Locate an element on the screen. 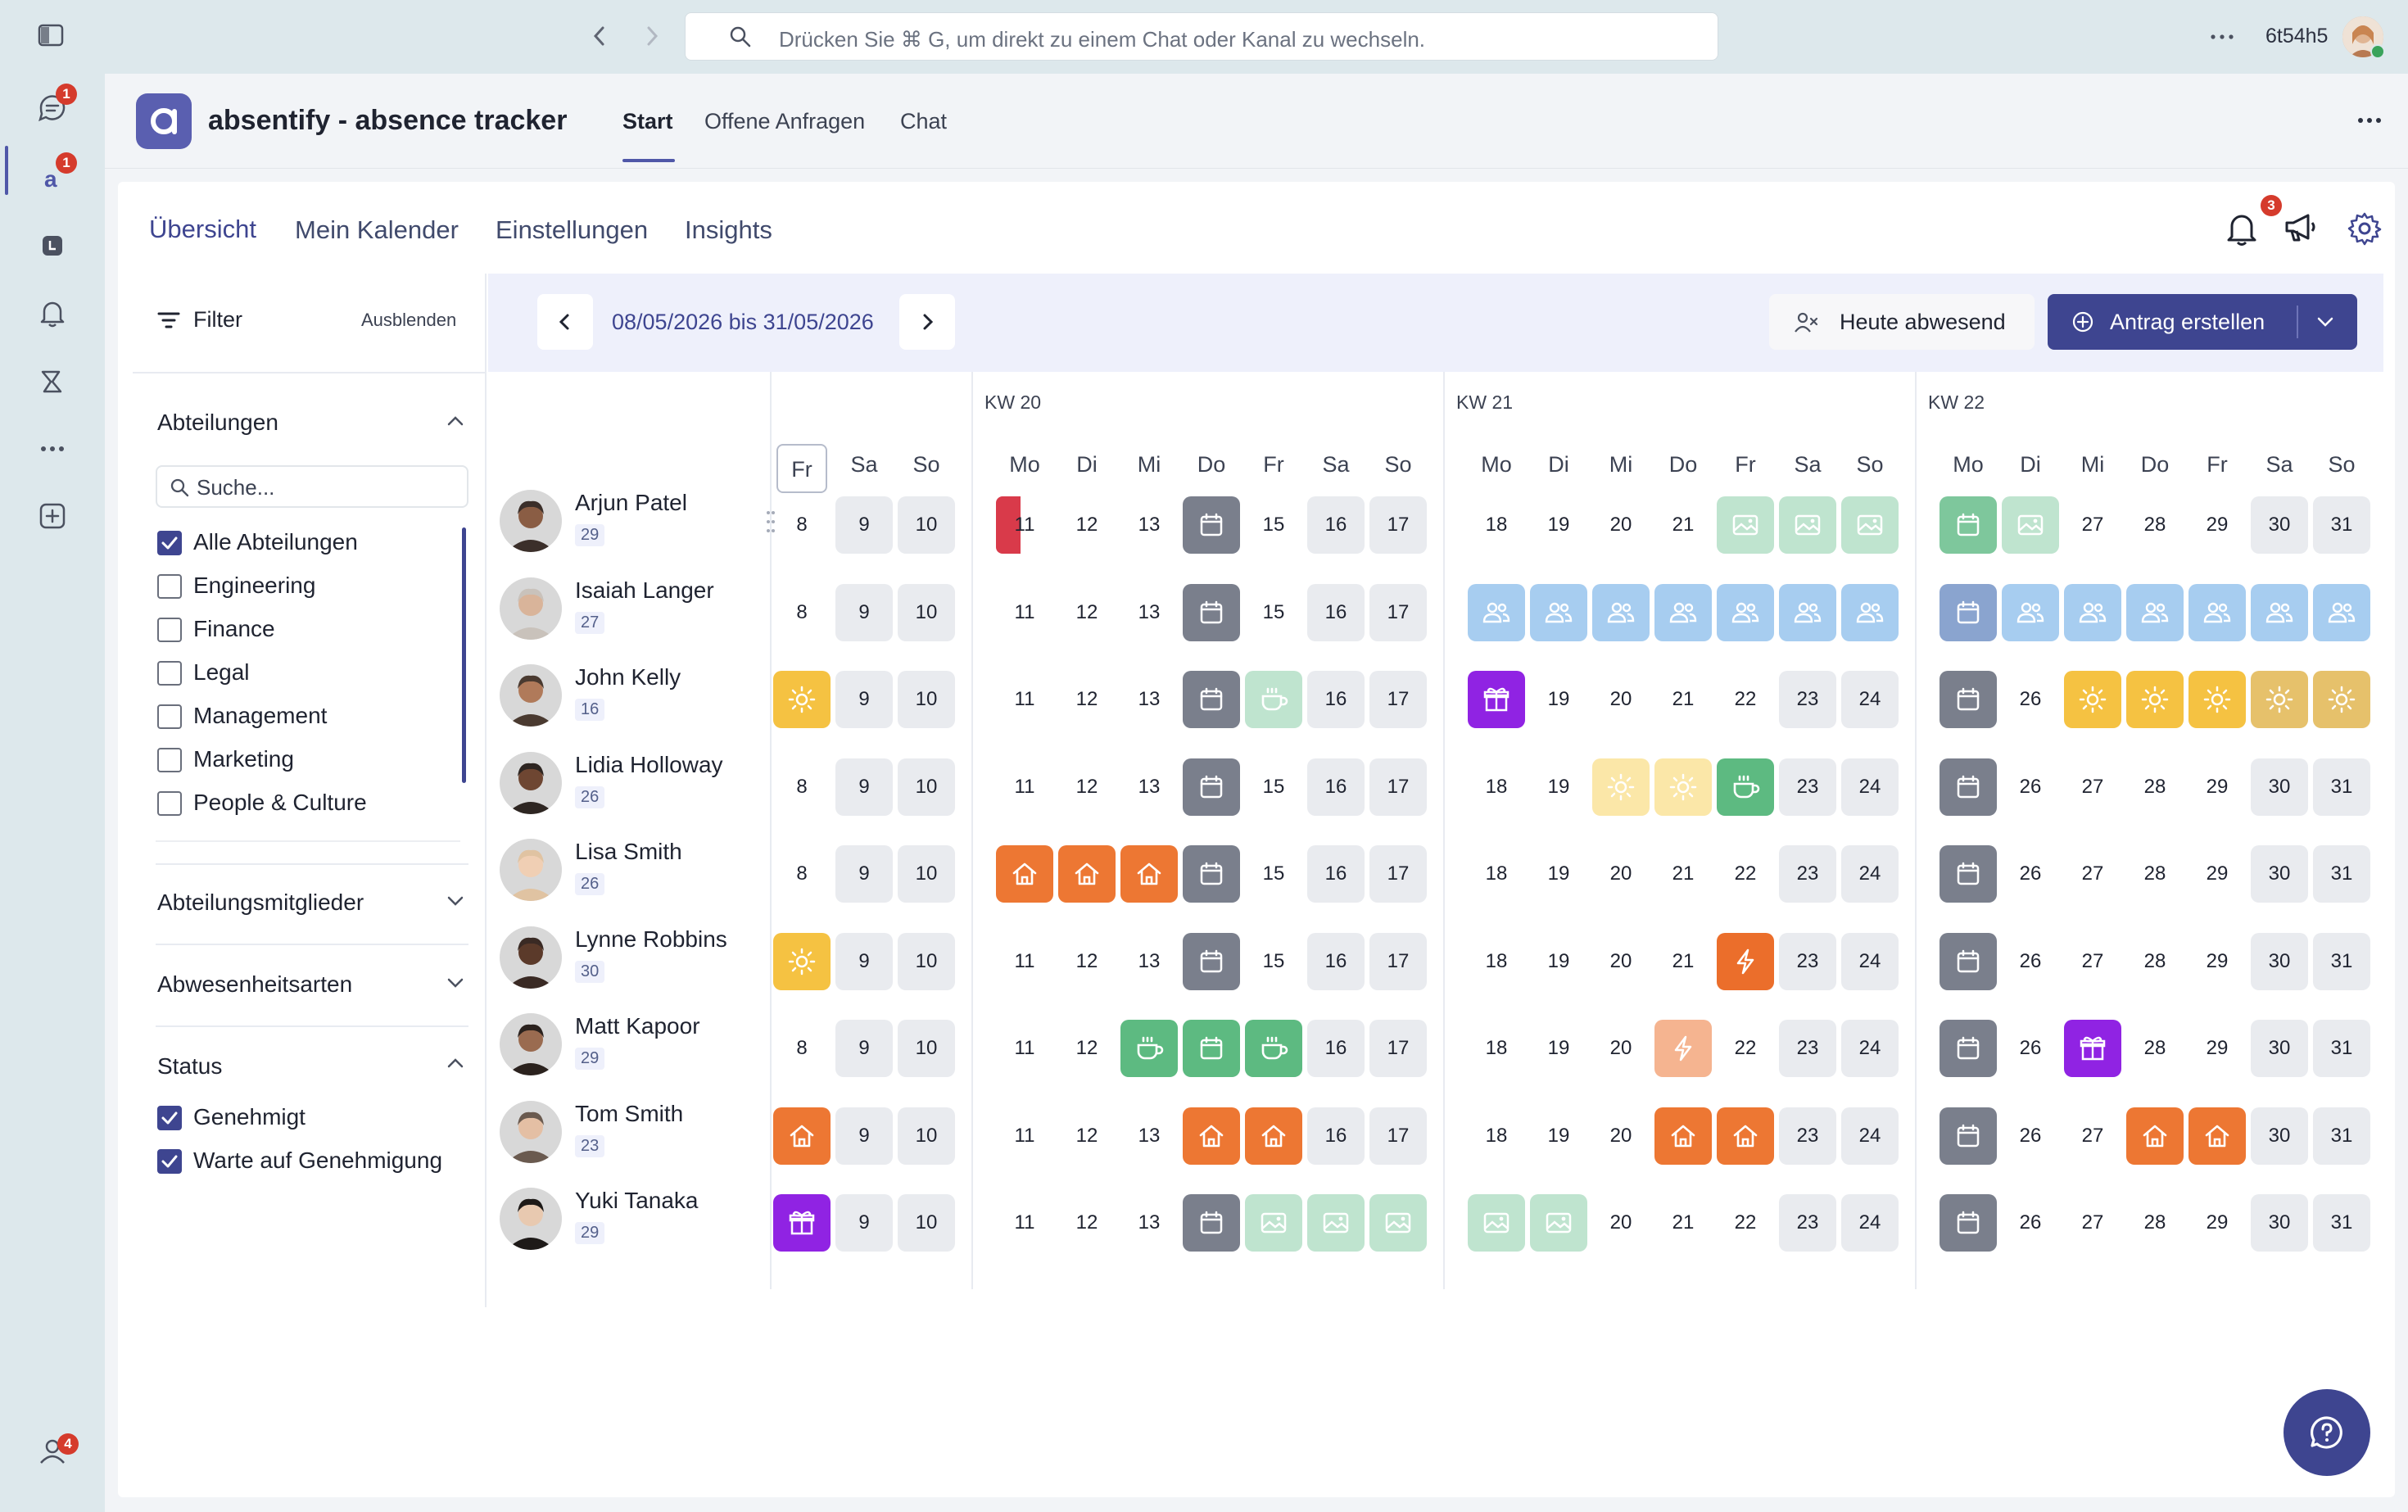  day-cell: 17 is located at coordinates (1398, 612).